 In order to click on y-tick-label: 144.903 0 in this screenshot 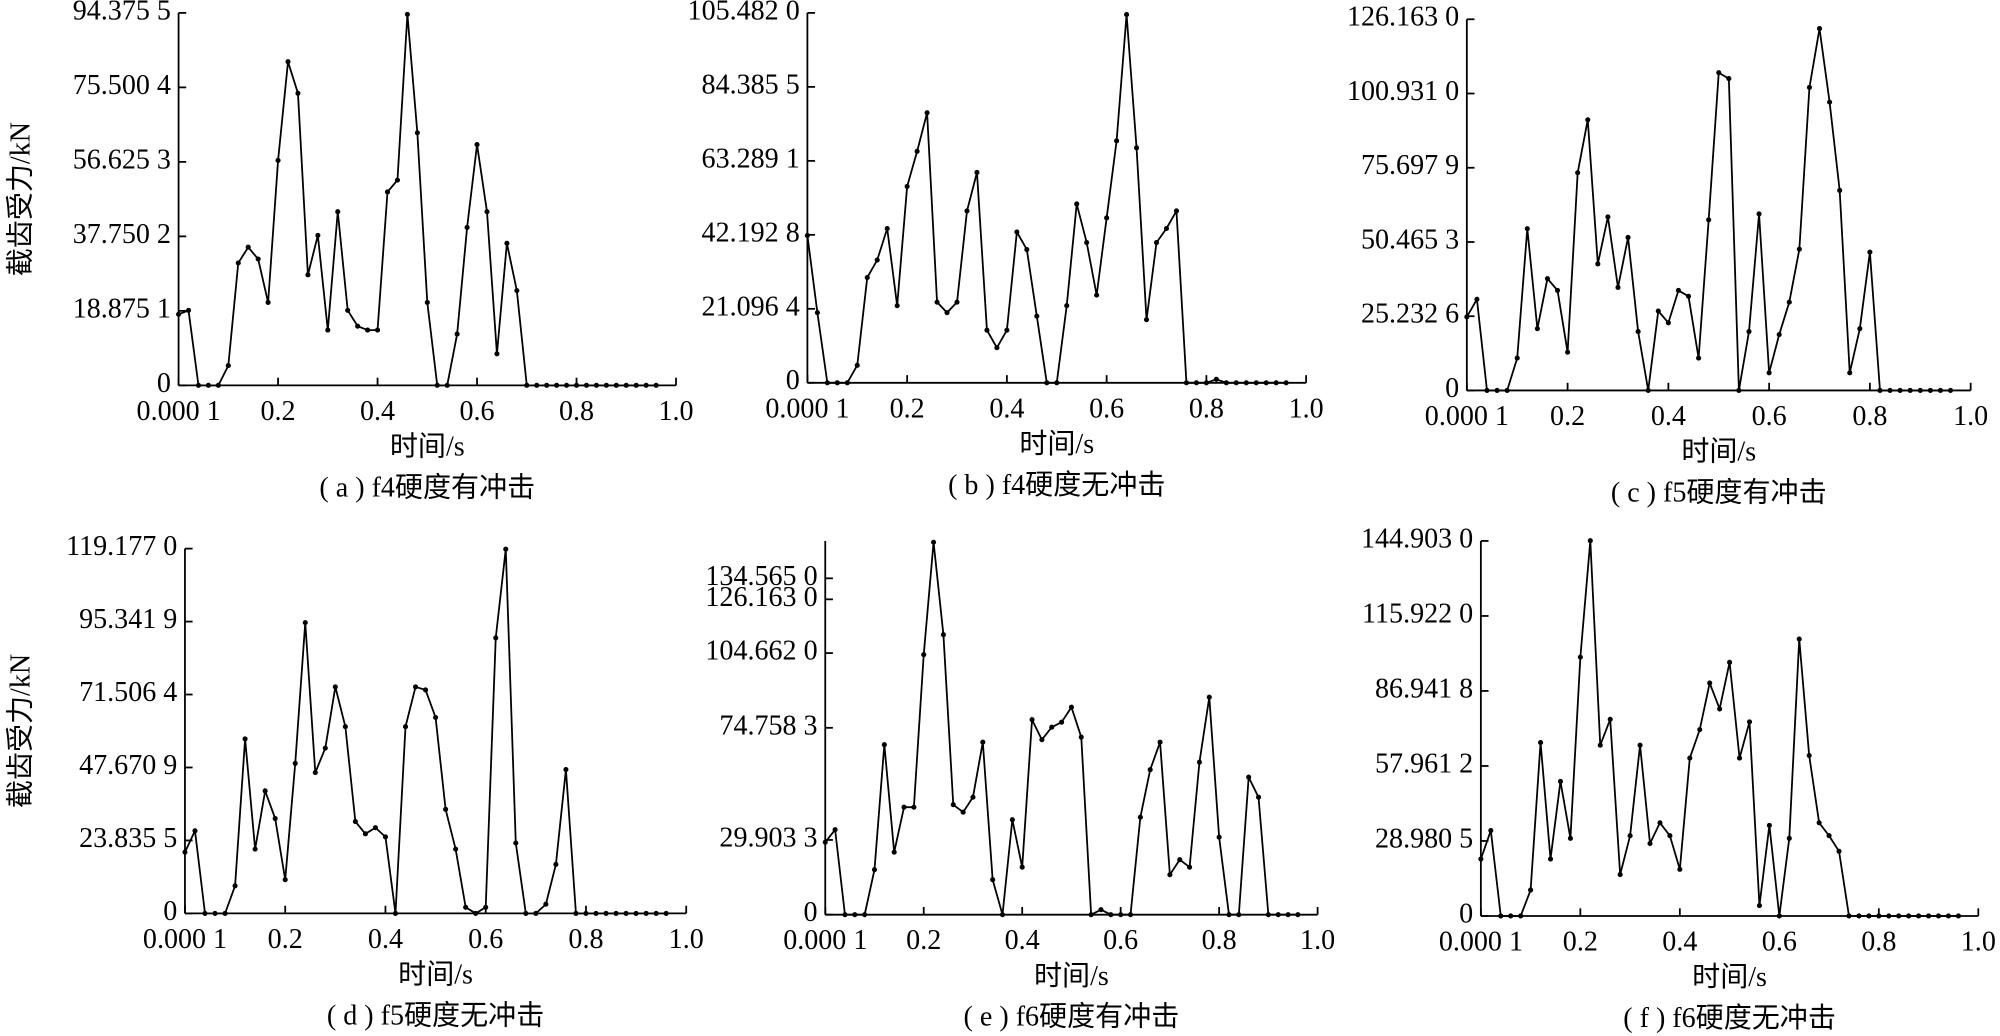, I will do `click(1417, 538)`.